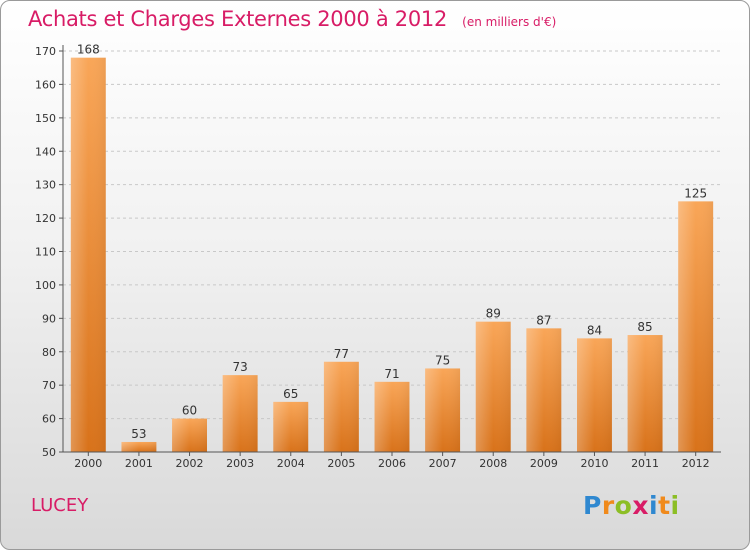 This screenshot has height=550, width=750. Describe the element at coordinates (45, 285) in the screenshot. I see `y-tick-label: 100` at that location.